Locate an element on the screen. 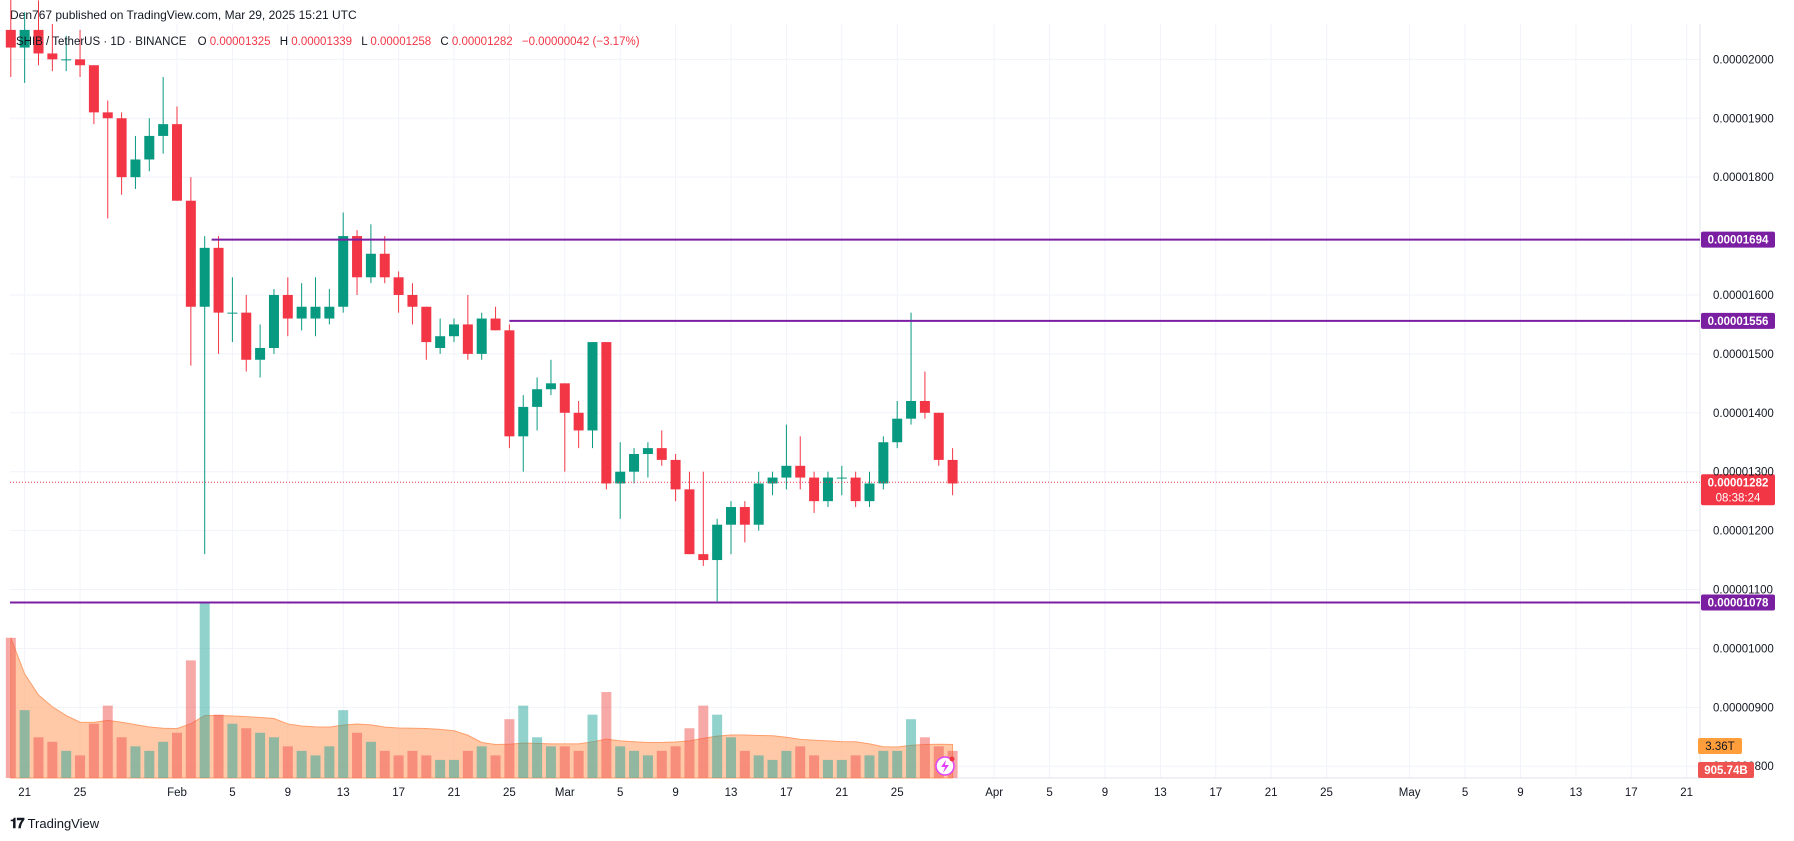  legend-symbol: SHIB / TetherUS · 1D · BINANCE is located at coordinates (101, 42).